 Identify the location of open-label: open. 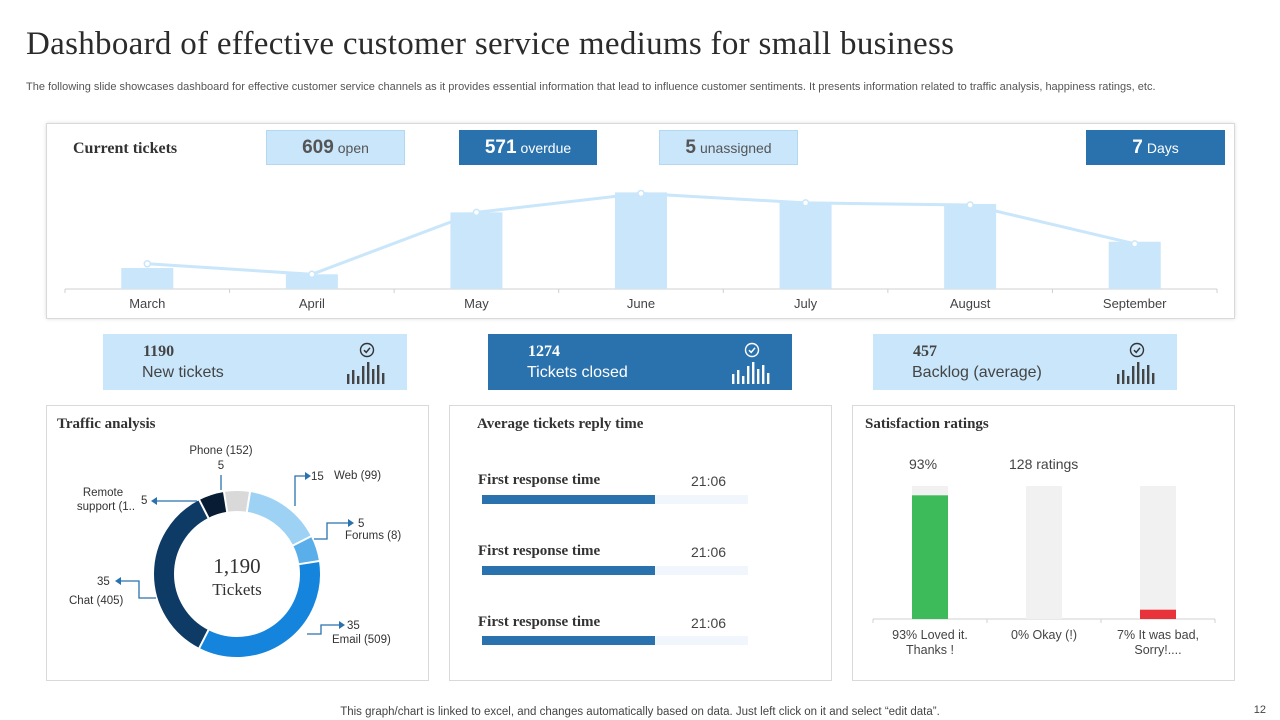
(353, 147).